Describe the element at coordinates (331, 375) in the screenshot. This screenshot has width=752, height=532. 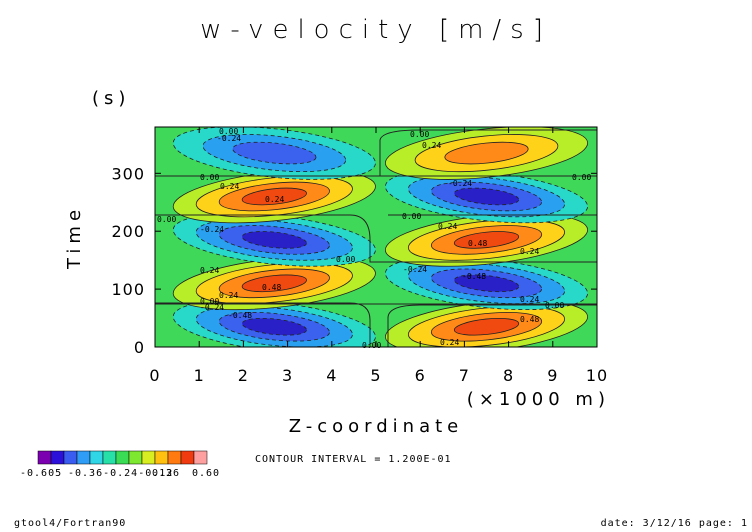
I see `x-tick-label: 4` at that location.